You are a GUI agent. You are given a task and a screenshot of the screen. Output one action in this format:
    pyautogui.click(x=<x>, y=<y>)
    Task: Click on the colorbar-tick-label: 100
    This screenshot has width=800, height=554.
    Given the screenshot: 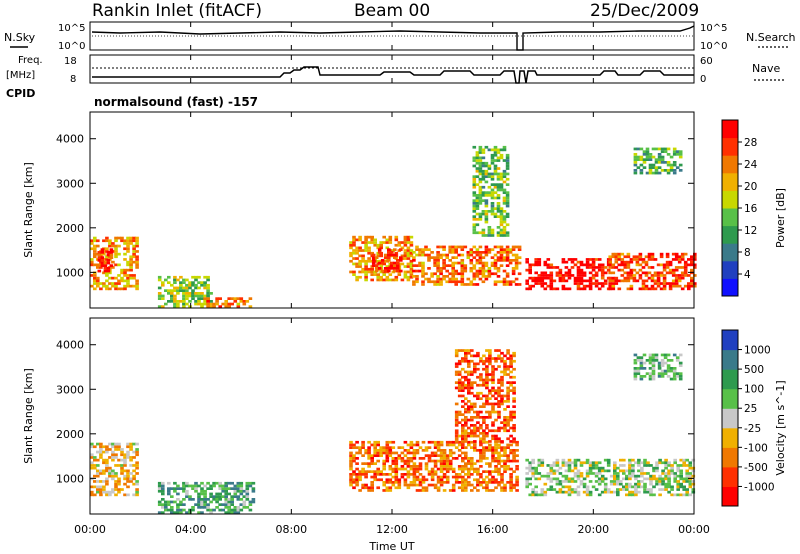 What is the action you would take?
    pyautogui.click(x=754, y=390)
    